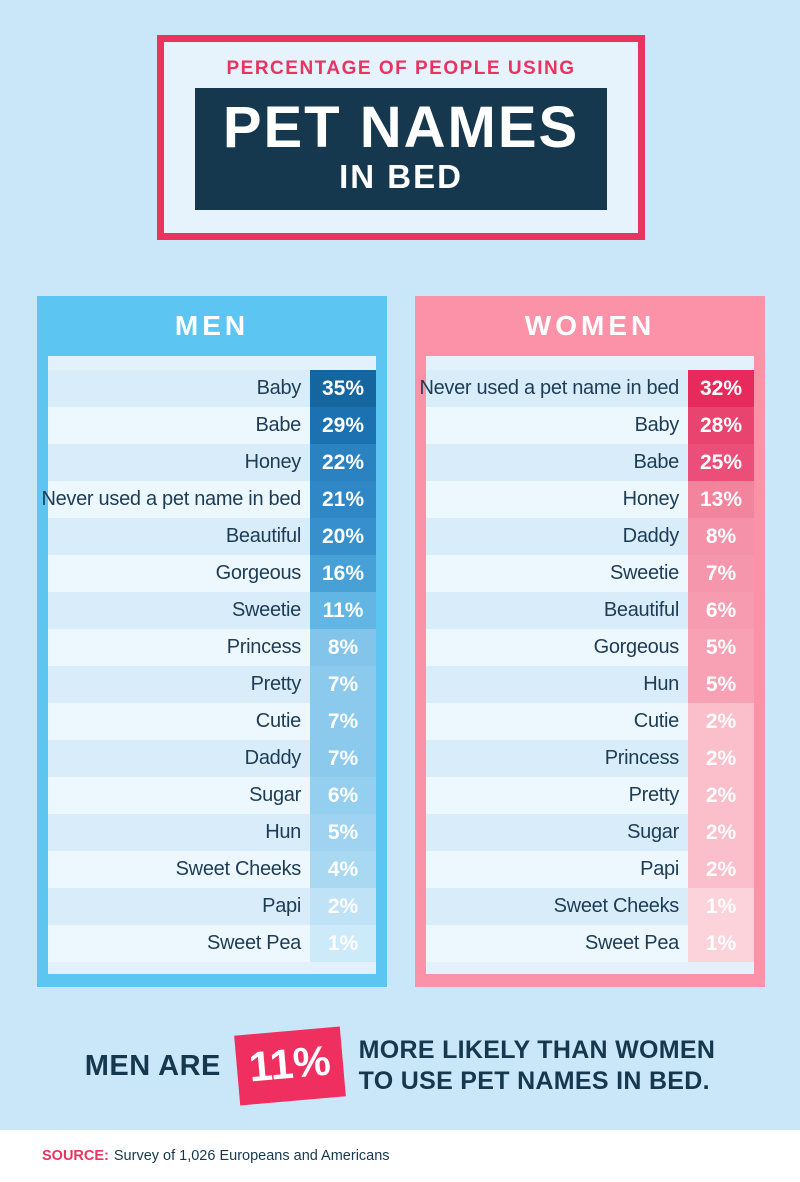 This screenshot has width=800, height=1182. What do you see at coordinates (212, 684) in the screenshot?
I see `list-item: Pretty 7%` at bounding box center [212, 684].